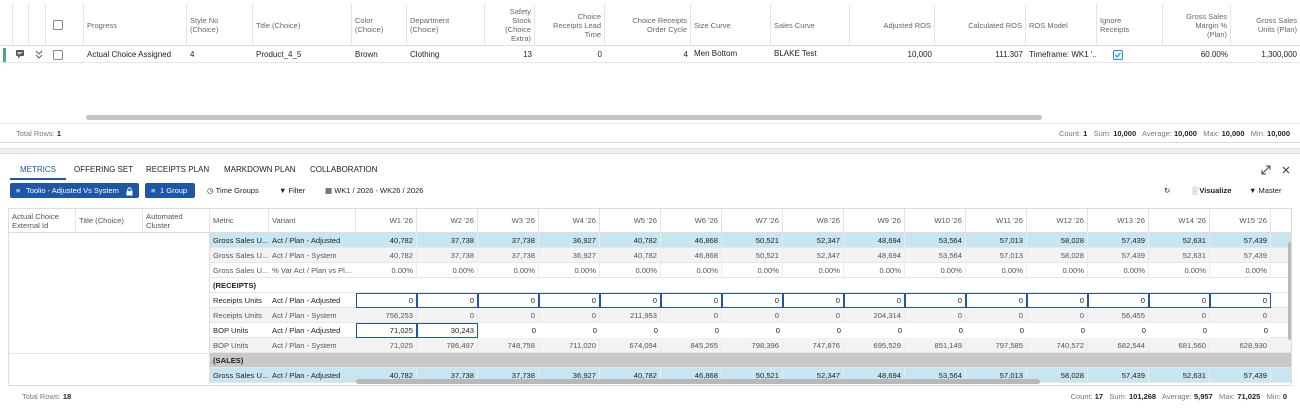 Image resolution: width=1300 pixels, height=412 pixels. What do you see at coordinates (750, 360) in the screenshot?
I see `section-row: (SALES)` at bounding box center [750, 360].